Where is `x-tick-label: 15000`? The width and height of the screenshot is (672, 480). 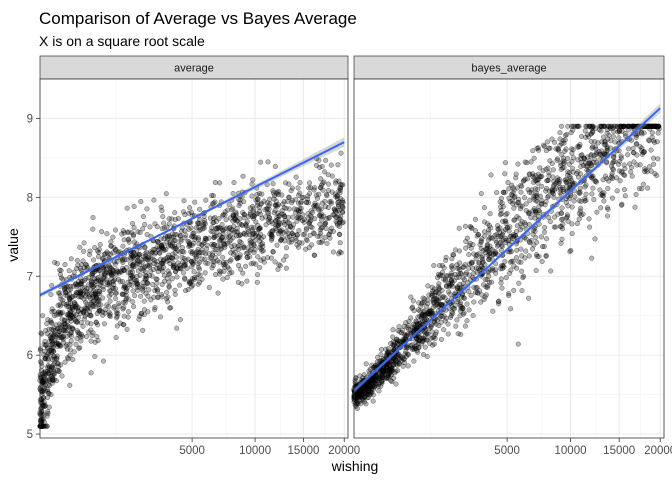
x-tick-label: 15000 is located at coordinates (303, 451).